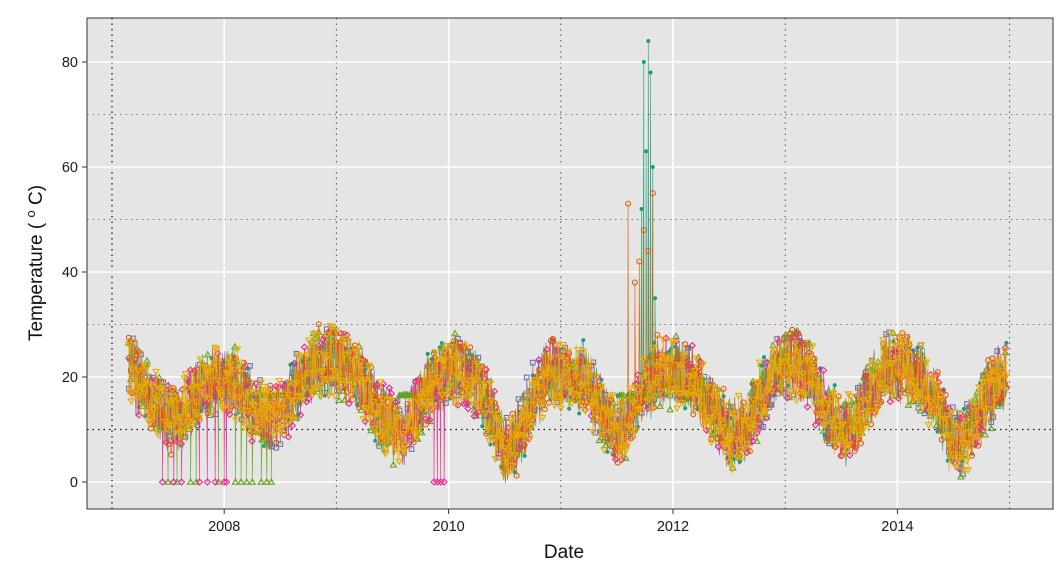  I want to click on y-tick-label: 0, so click(74, 483).